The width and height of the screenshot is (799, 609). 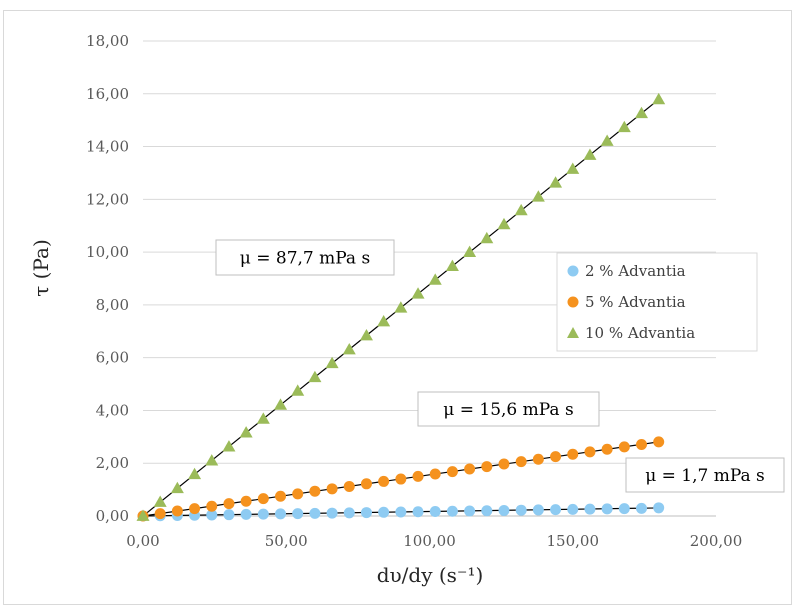 I want to click on x-tick-label: 0,00, so click(x=142, y=541).